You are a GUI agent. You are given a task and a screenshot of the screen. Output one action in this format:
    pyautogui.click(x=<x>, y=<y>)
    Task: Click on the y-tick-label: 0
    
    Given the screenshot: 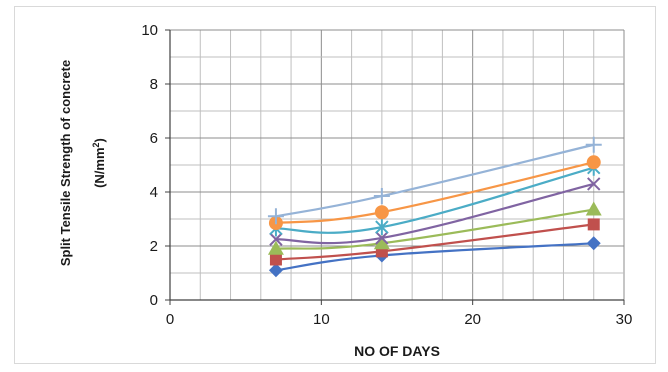 What is the action you would take?
    pyautogui.click(x=154, y=300)
    